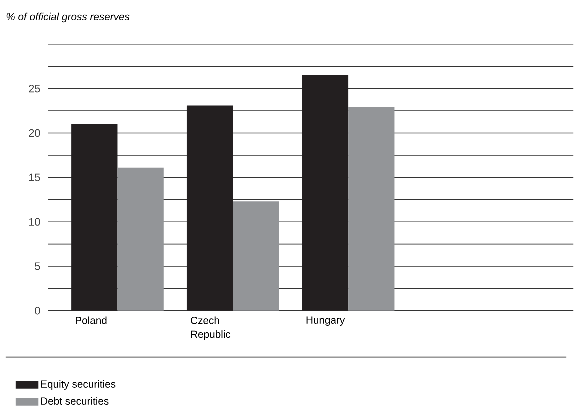 This screenshot has height=410, width=574. What do you see at coordinates (34, 133) in the screenshot?
I see `y-tick-label: 20` at bounding box center [34, 133].